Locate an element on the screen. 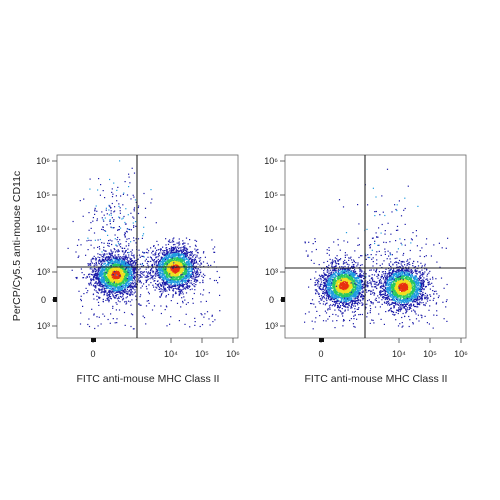  left-plot-events is located at coordinates (144, 245).